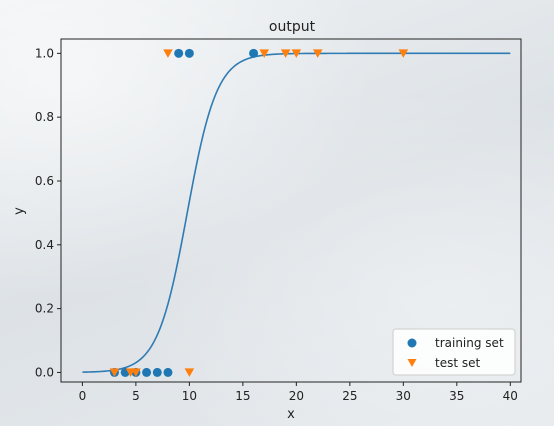  What do you see at coordinates (44, 117) in the screenshot?
I see `y-tick-label: 0.8` at bounding box center [44, 117].